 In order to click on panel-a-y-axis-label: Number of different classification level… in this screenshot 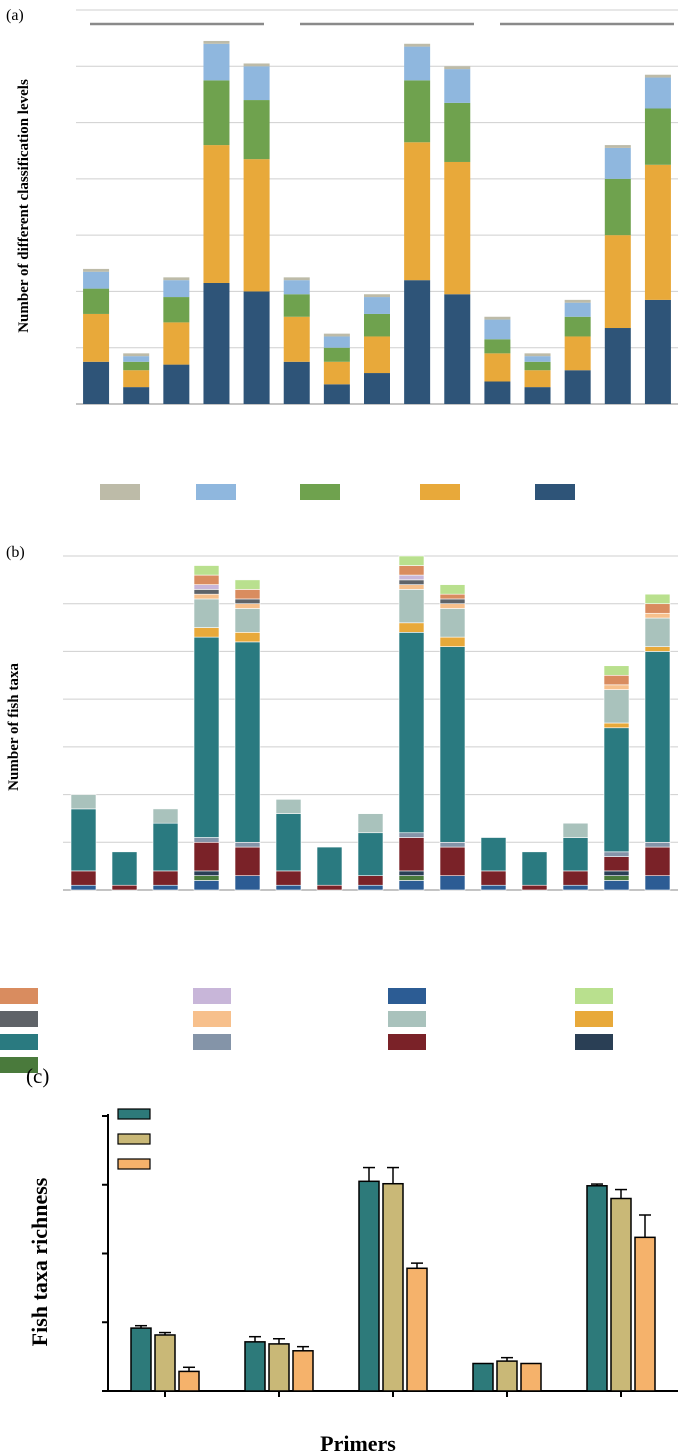, I will do `click(24, 206)`.